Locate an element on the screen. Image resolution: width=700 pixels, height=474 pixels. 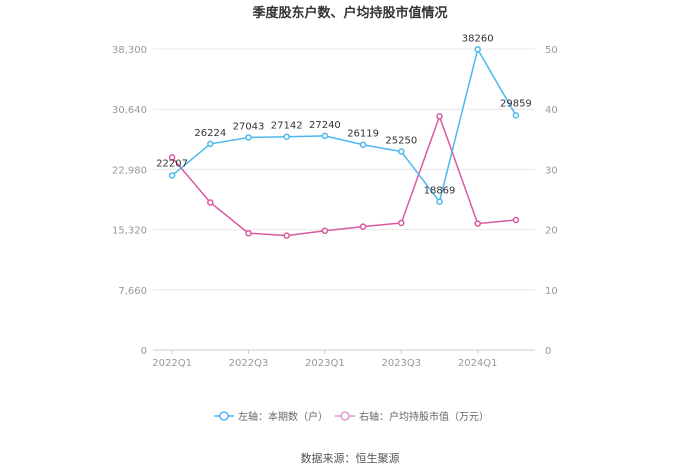
households-data-label: 27043 is located at coordinates (249, 126).